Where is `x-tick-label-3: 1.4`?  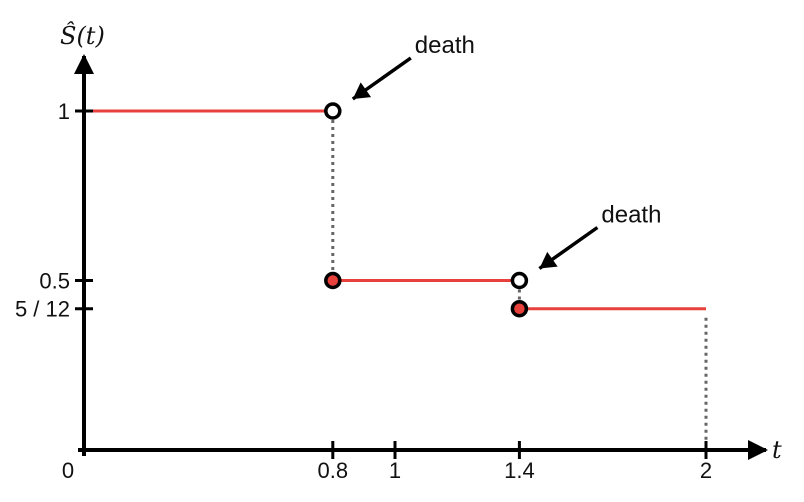 x-tick-label-3: 1.4 is located at coordinates (519, 470).